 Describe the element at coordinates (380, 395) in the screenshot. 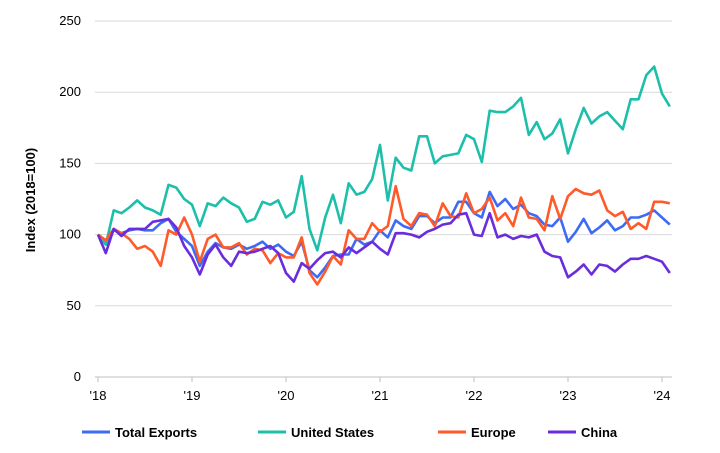

I see `x-tick-label: '21` at that location.